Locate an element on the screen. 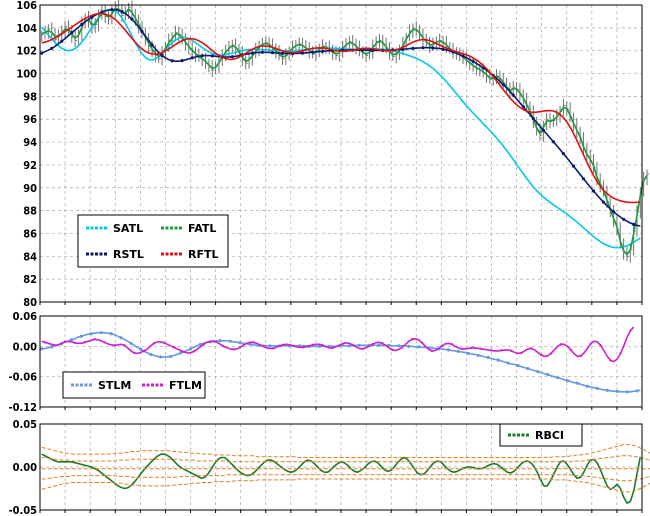  y-tick-label: 92 is located at coordinates (30, 165).